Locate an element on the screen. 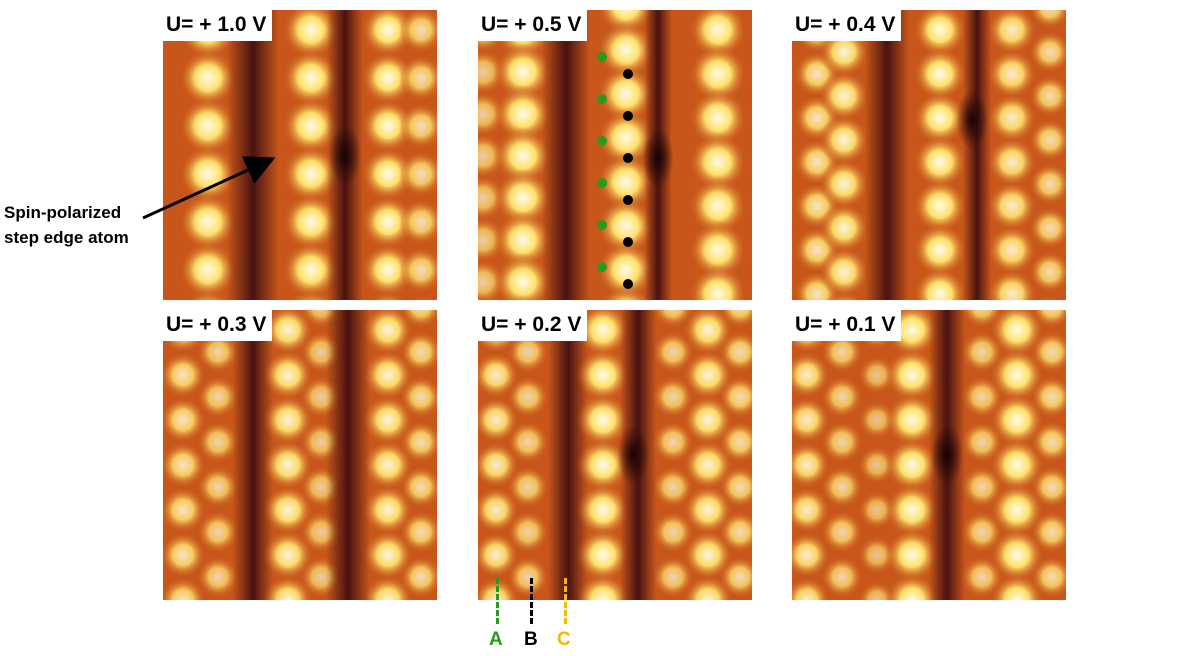  marker-dot-b is located at coordinates (628, 158).